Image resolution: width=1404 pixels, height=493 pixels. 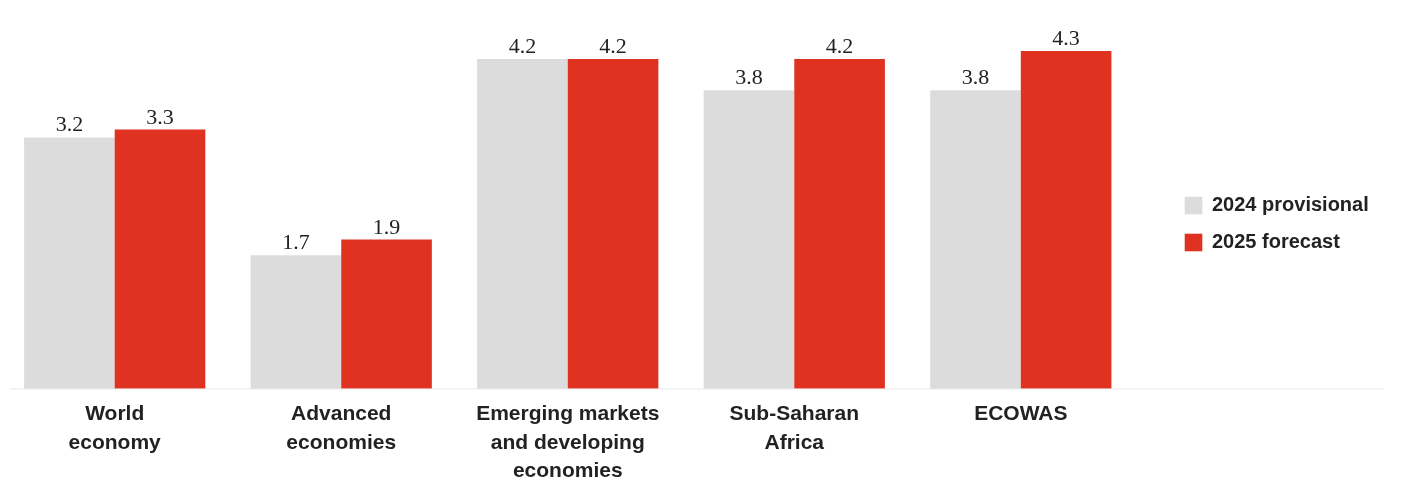 What do you see at coordinates (1021, 412) in the screenshot?
I see `x-tick-label: ECOWAS` at bounding box center [1021, 412].